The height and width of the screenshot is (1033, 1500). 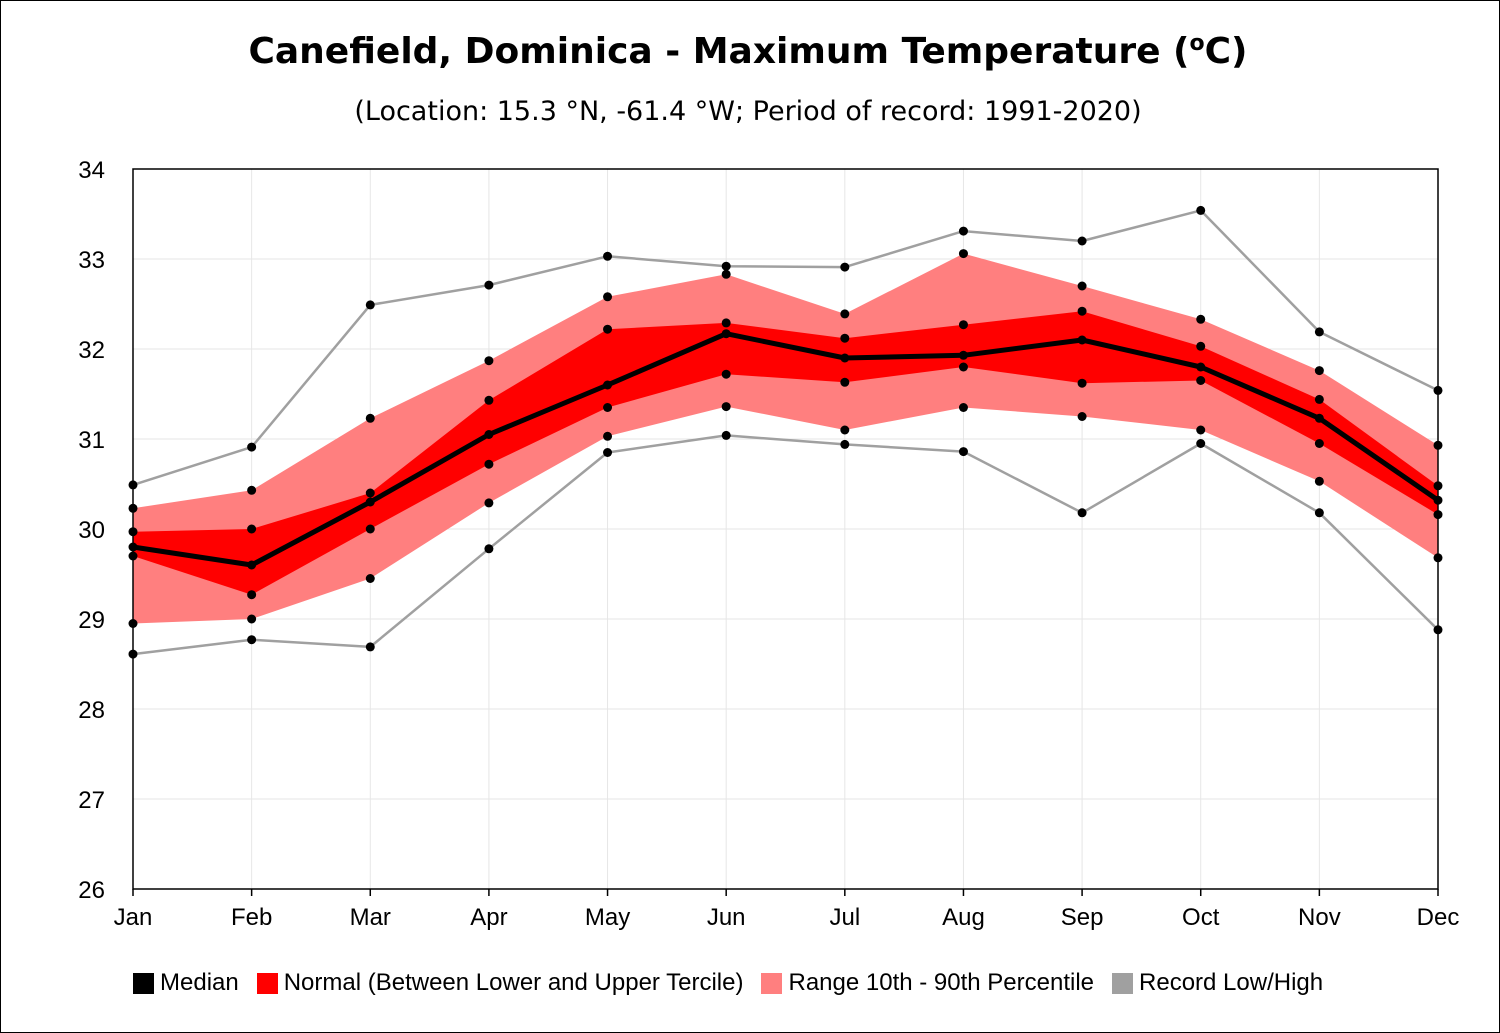 What do you see at coordinates (1201, 917) in the screenshot?
I see `x-tick-label: Oct` at bounding box center [1201, 917].